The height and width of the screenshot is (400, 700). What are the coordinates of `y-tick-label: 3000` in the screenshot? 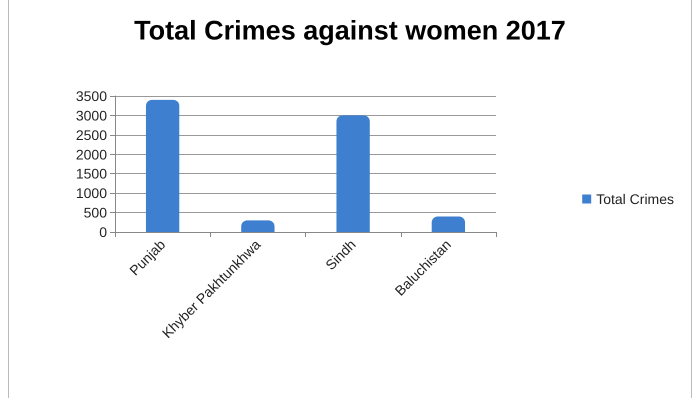 It's located at (92, 115).